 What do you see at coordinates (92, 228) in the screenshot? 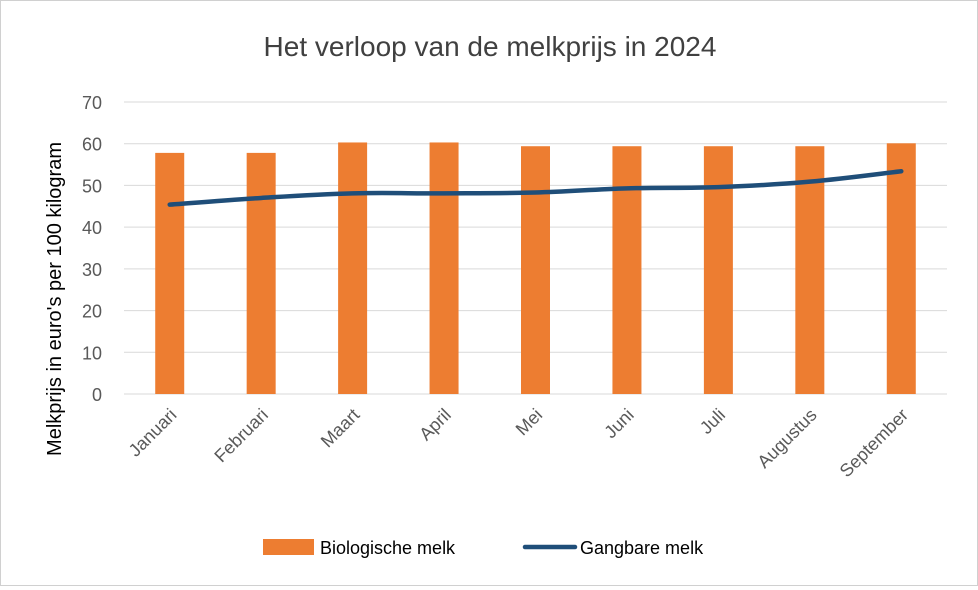
I see `y-tick-label: 40` at bounding box center [92, 228].